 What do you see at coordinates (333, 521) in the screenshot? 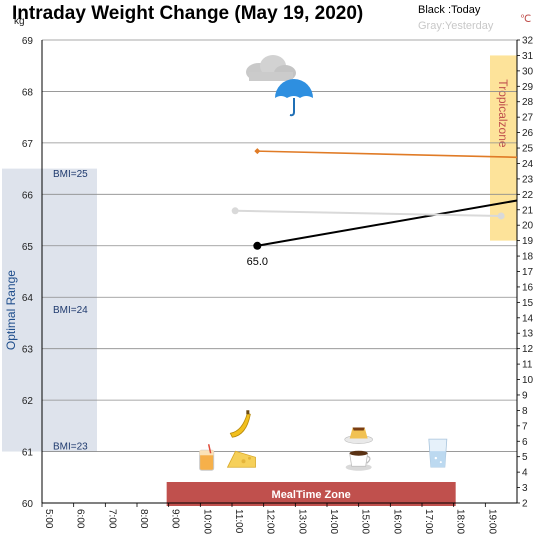
I see `x-tick-label: 14:00` at bounding box center [333, 521].